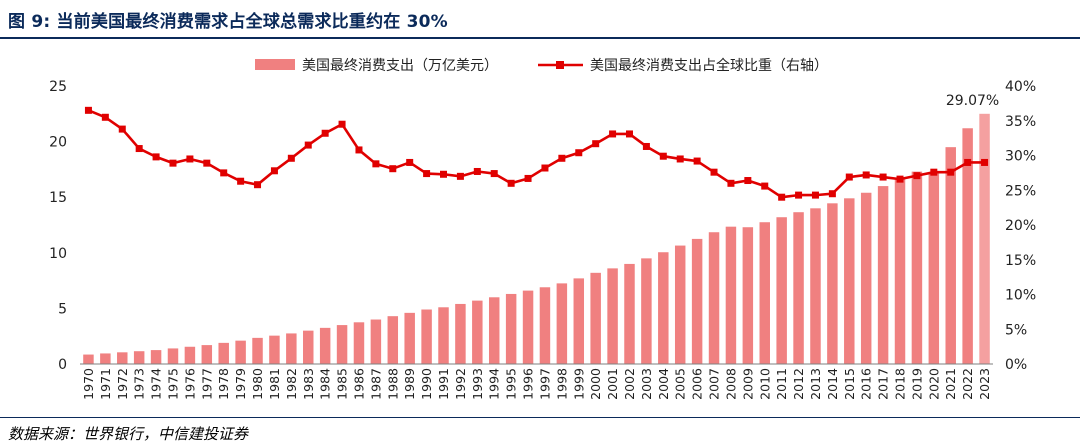 This screenshot has width=1080, height=445. What do you see at coordinates (629, 384) in the screenshot?
I see `x-tick-label: 2002` at bounding box center [629, 384].